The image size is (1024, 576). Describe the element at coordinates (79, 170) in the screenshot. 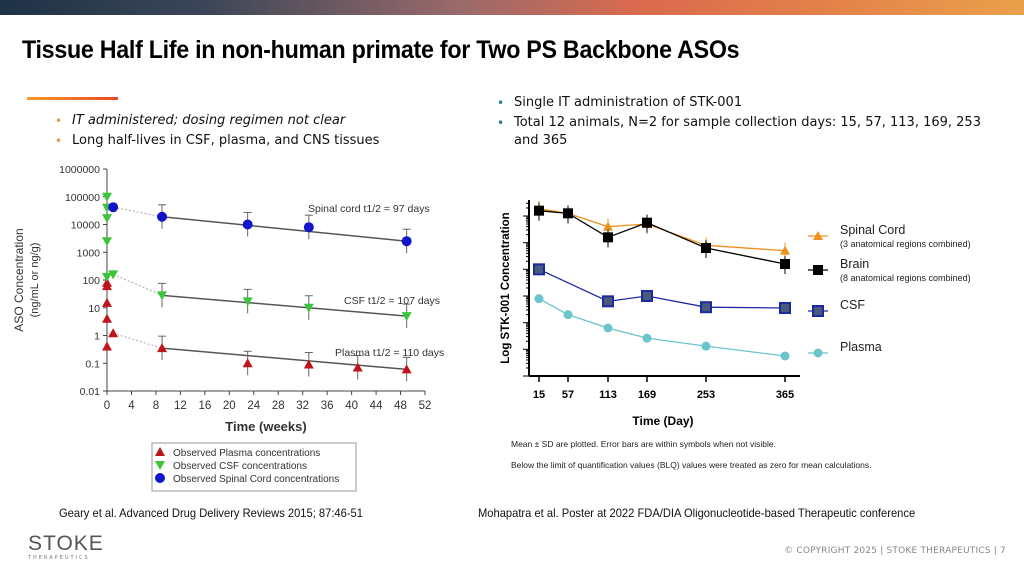

I see `y-tick-label: 1000000` at that location.